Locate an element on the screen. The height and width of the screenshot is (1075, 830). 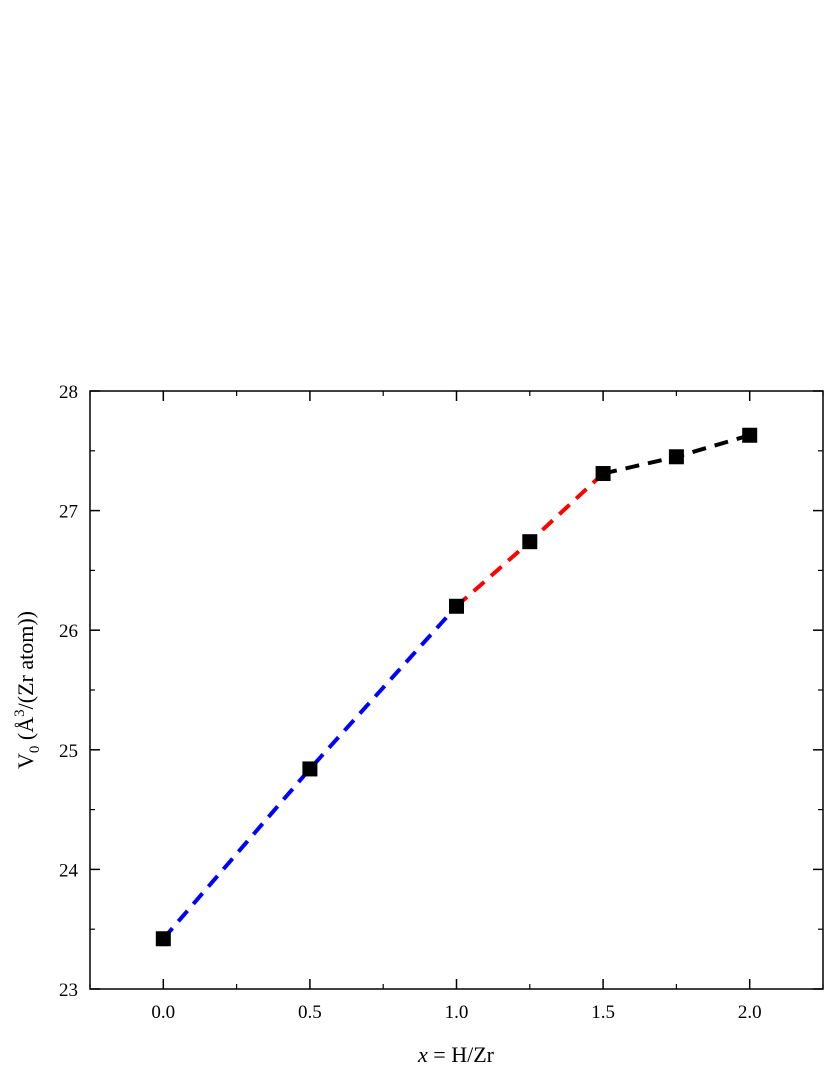
x-axis-label-variable: x is located at coordinates (422, 1054).